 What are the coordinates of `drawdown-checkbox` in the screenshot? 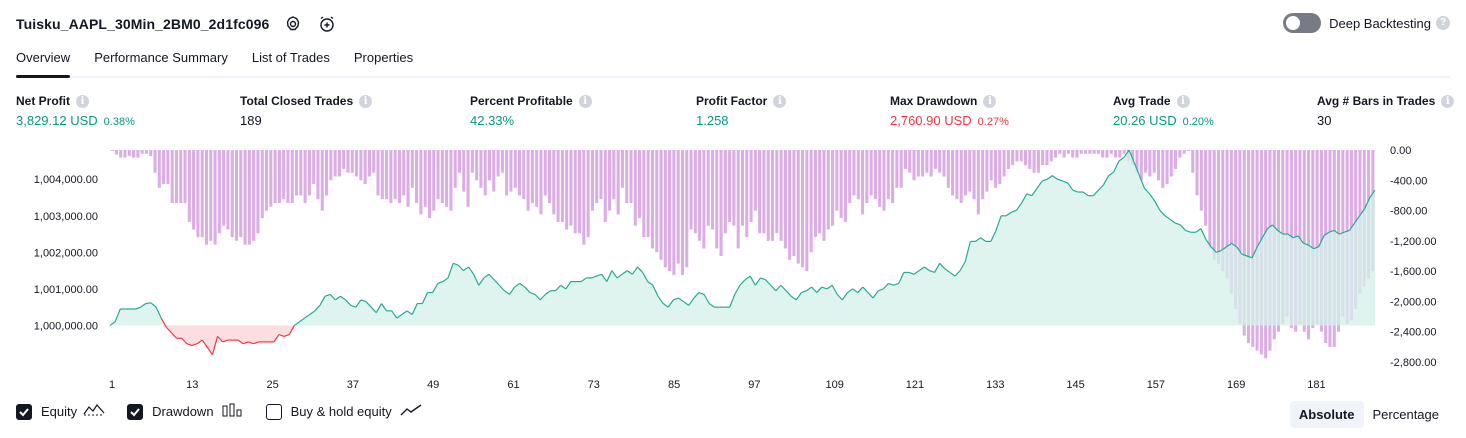 It's located at (135, 411).